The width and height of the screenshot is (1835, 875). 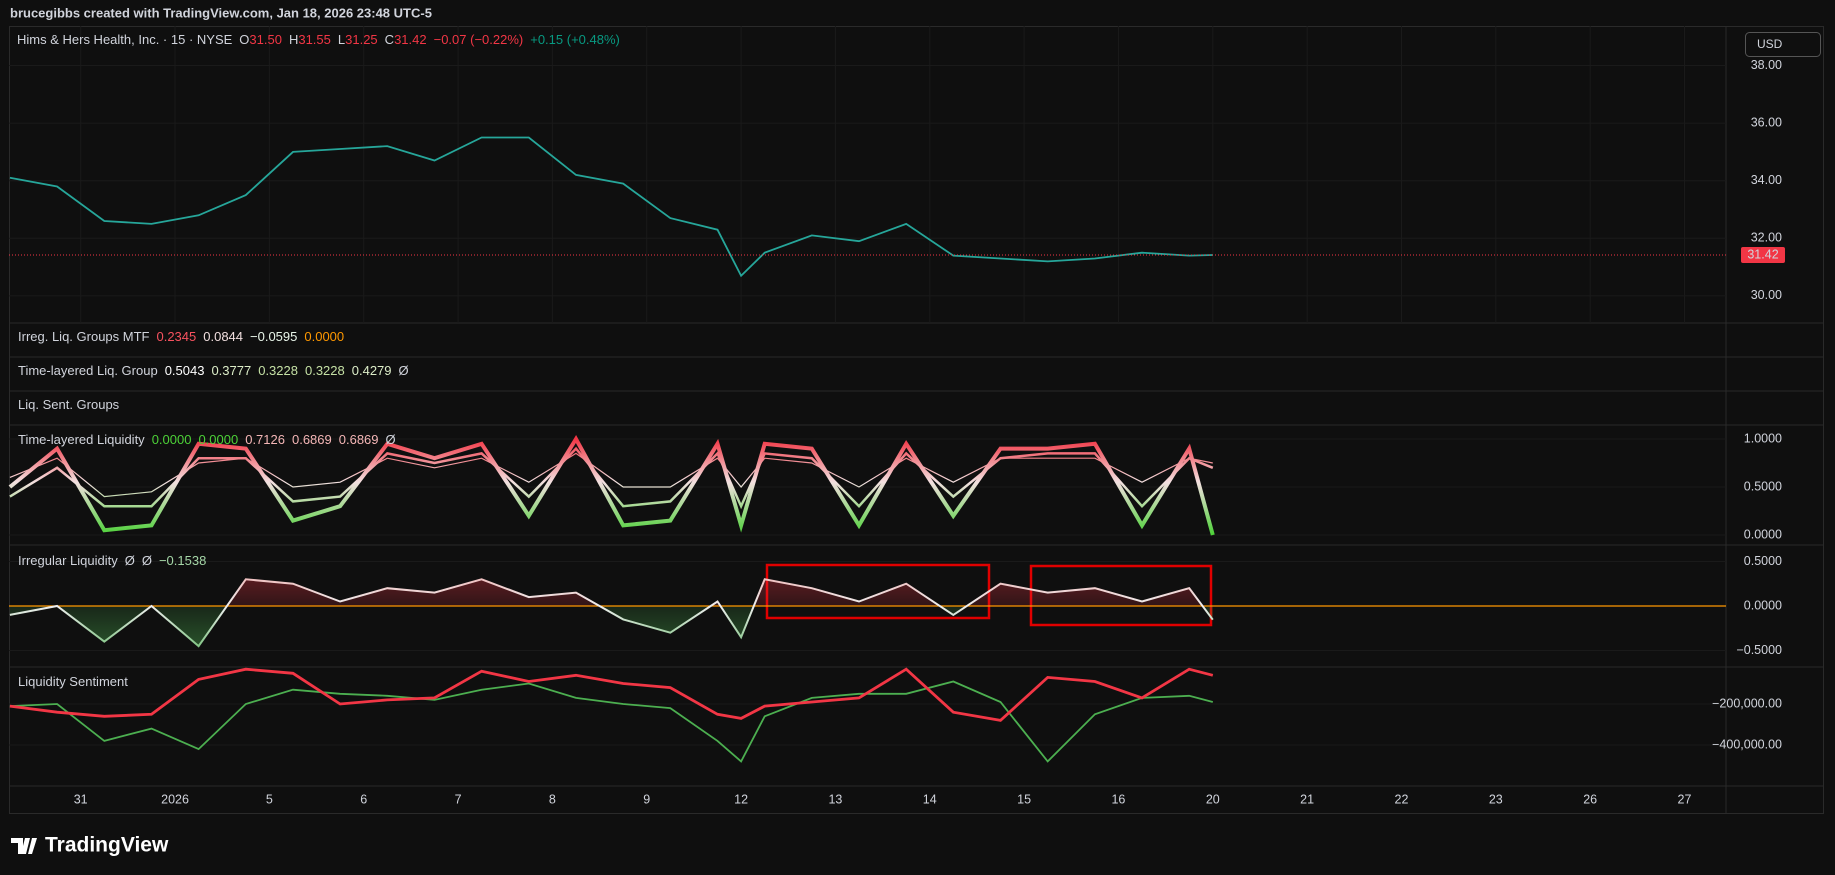 I want to click on legend-name: Irregular Liquidity, so click(x=68, y=560).